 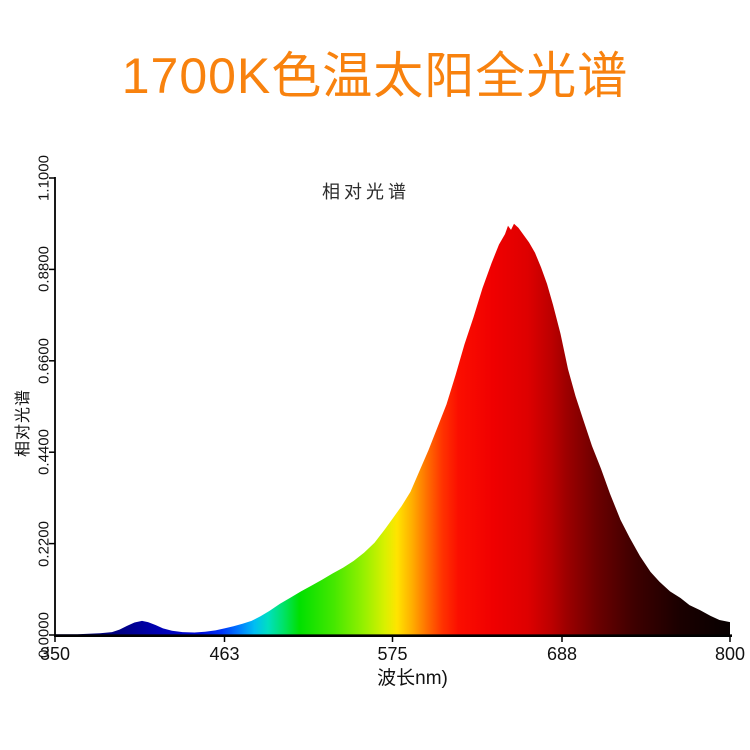 I want to click on page-title: 1700K色温太阳全光谱, so click(x=375, y=76).